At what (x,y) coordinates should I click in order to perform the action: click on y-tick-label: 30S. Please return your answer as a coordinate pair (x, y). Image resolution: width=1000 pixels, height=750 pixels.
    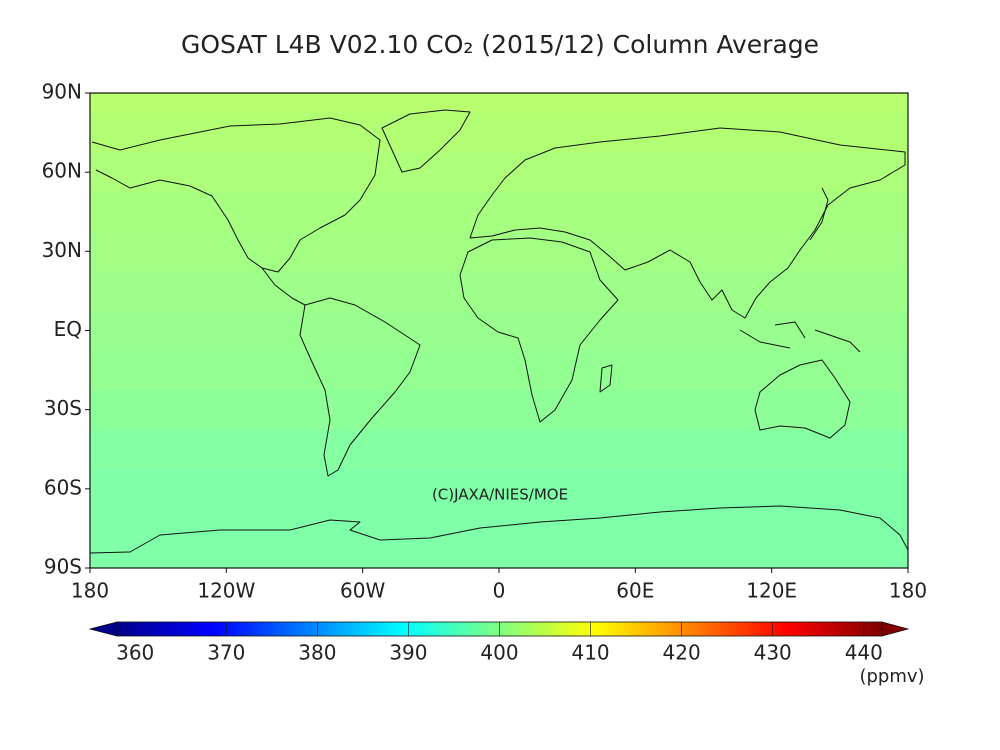
    Looking at the image, I should click on (63, 408).